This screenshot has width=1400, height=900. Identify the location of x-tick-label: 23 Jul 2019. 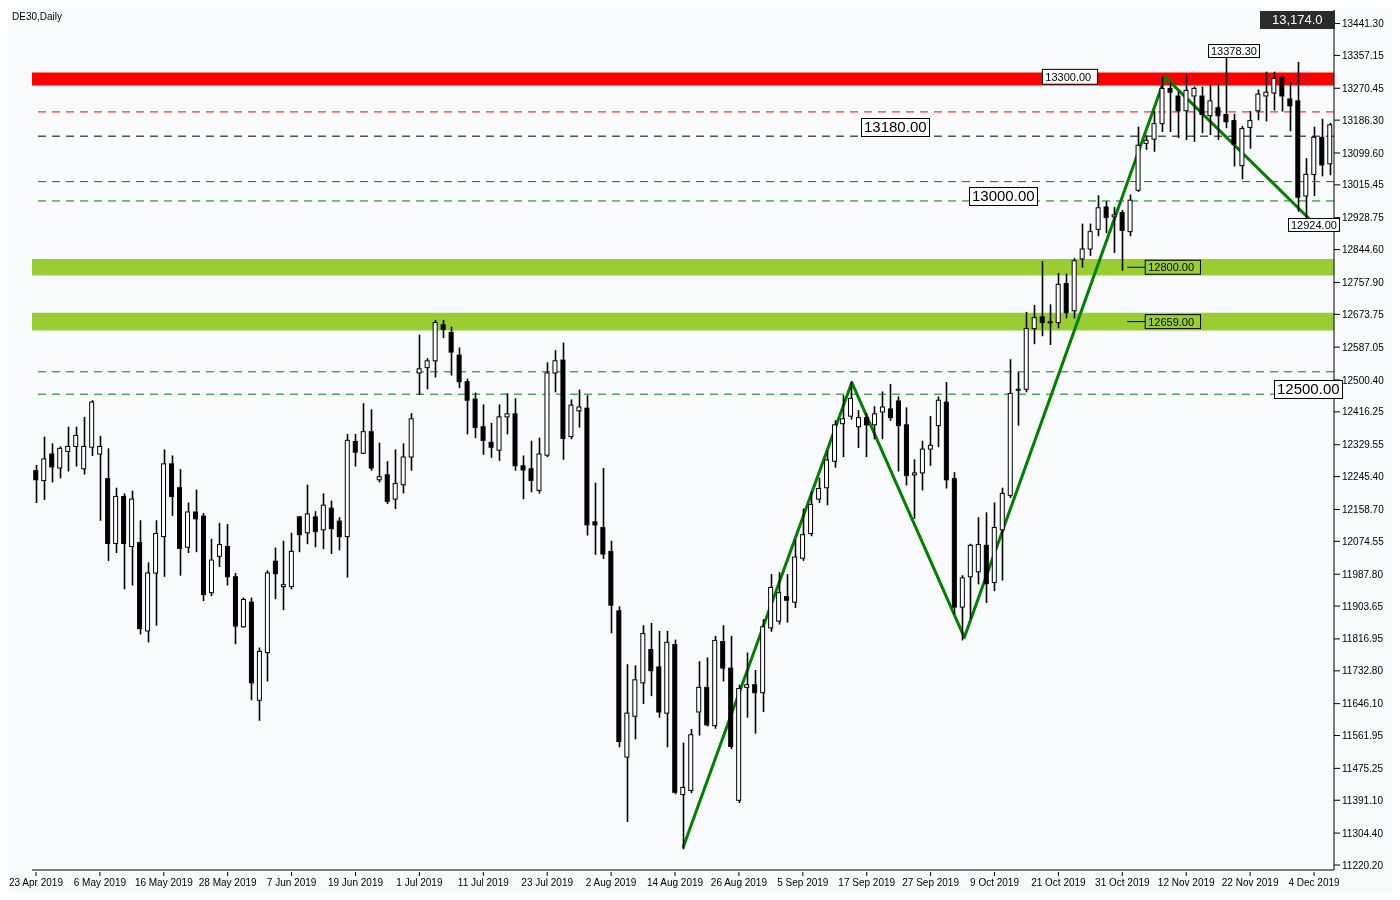
(547, 882).